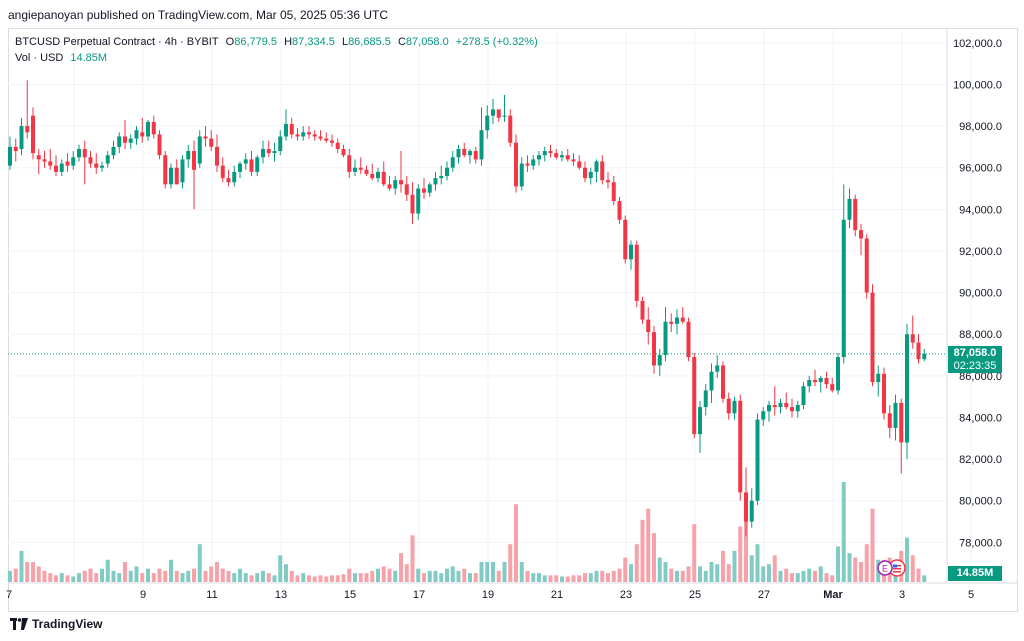  Describe the element at coordinates (980, 210) in the screenshot. I see `price-axis-label: 94,000.0` at that location.